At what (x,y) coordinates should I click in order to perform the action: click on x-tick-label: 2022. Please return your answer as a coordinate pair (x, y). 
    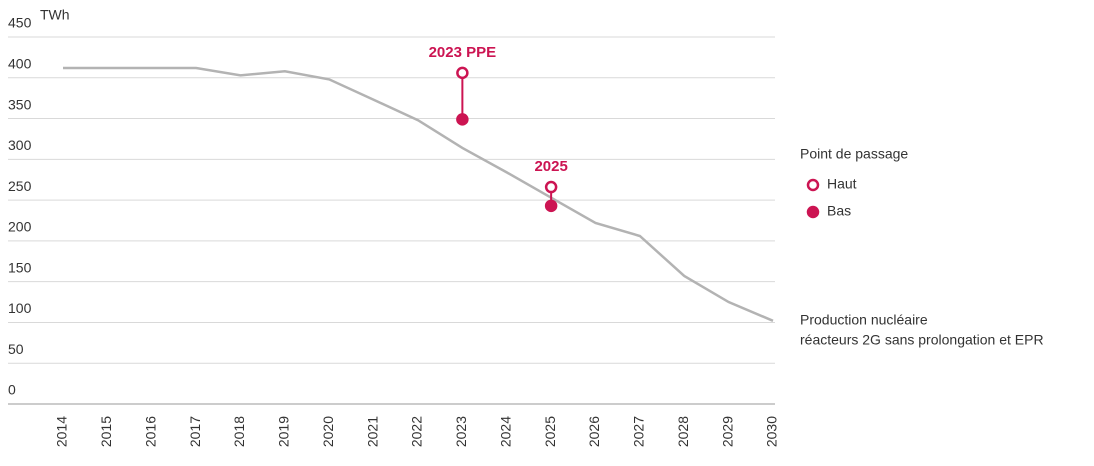
    Looking at the image, I should click on (417, 431).